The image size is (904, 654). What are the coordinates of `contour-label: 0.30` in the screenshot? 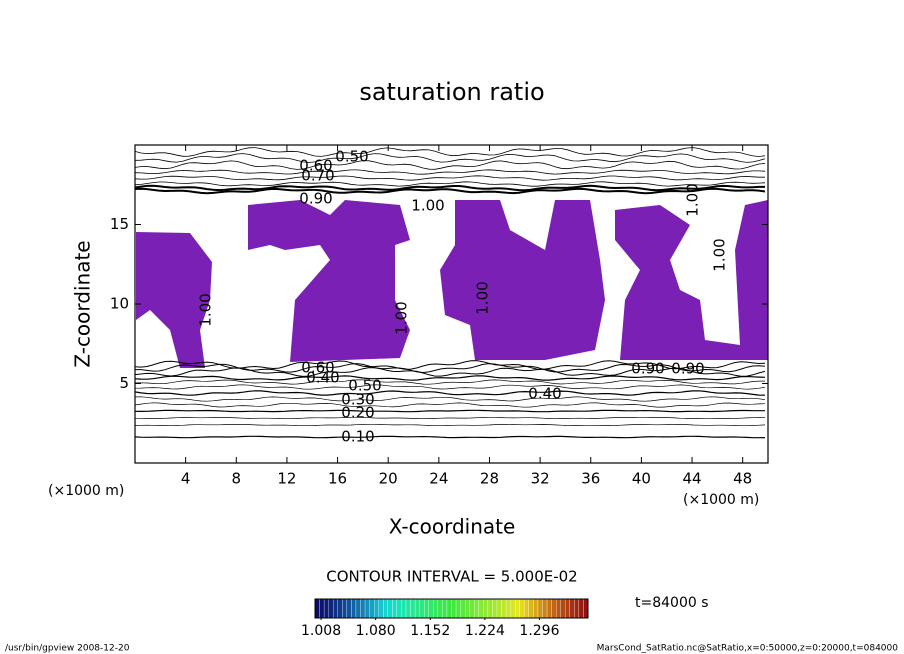 It's located at (357, 400).